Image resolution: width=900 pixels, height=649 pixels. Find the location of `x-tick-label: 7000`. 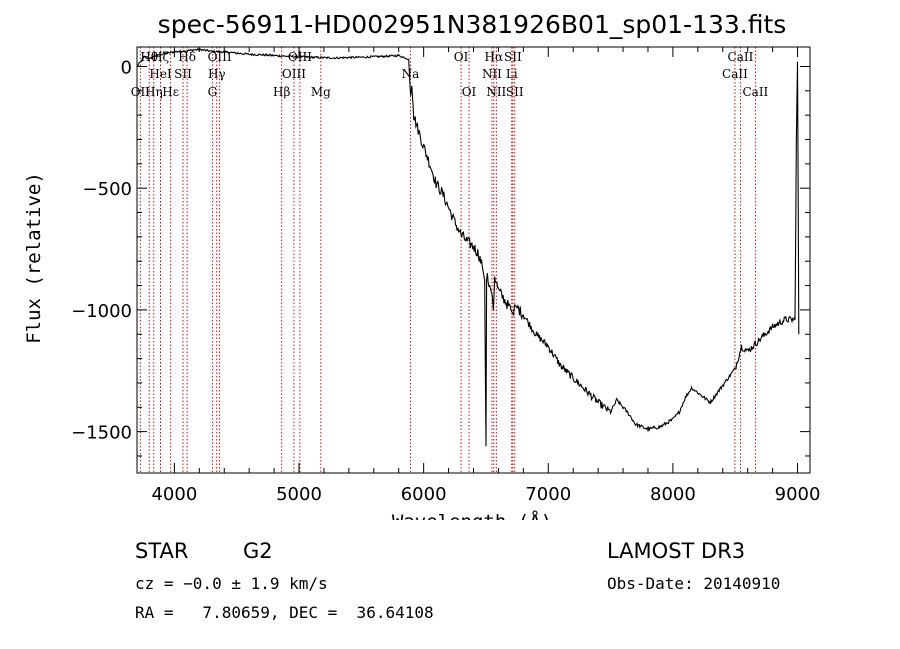

x-tick-label: 7000 is located at coordinates (548, 494).